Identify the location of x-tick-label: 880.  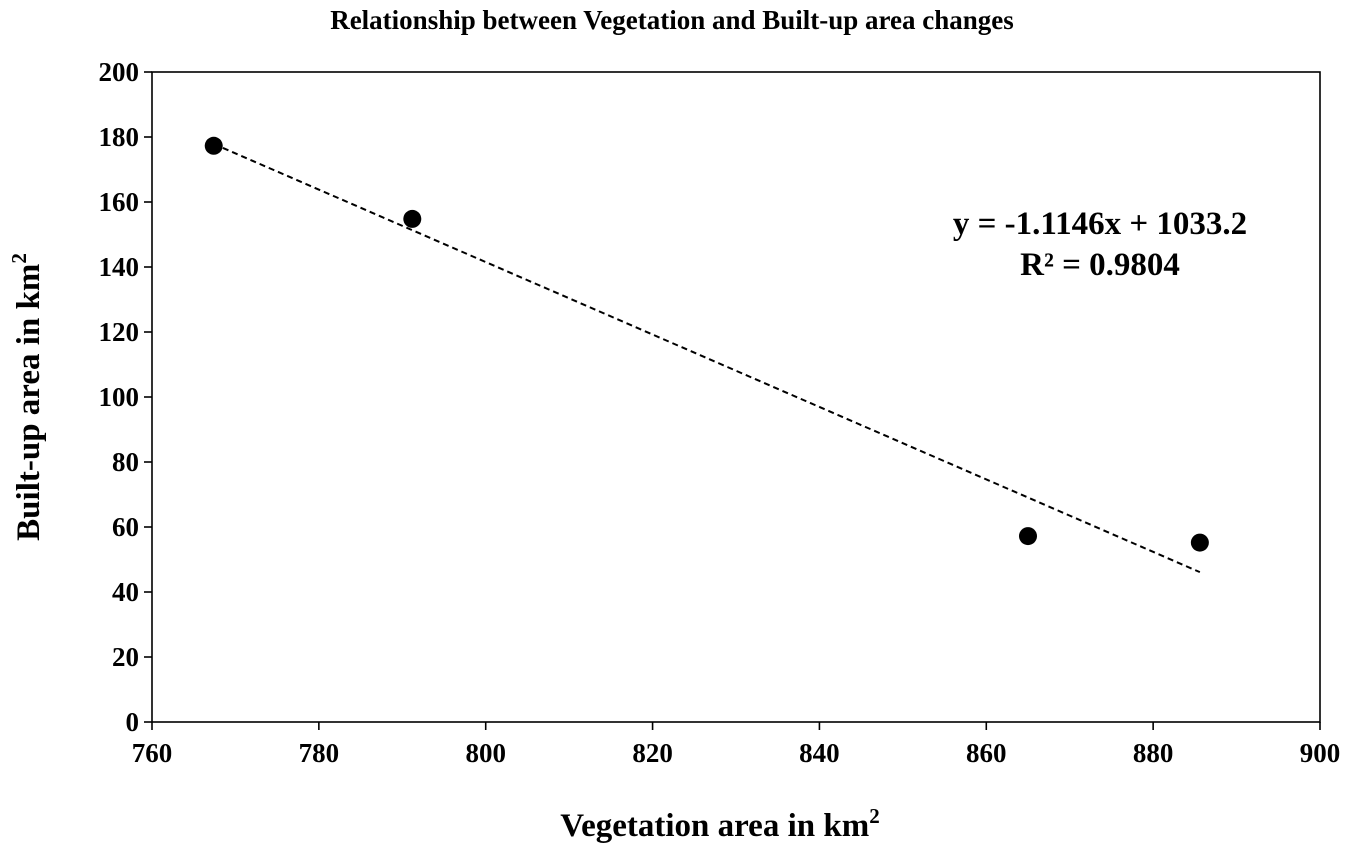
(1153, 753).